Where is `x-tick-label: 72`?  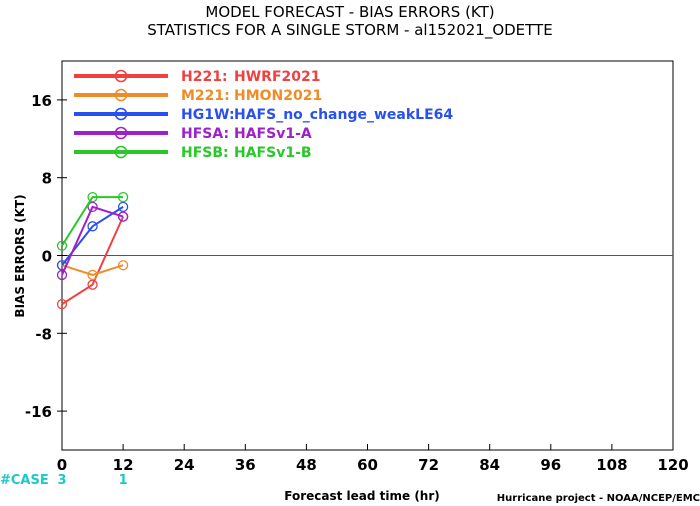 x-tick-label: 72 is located at coordinates (428, 465).